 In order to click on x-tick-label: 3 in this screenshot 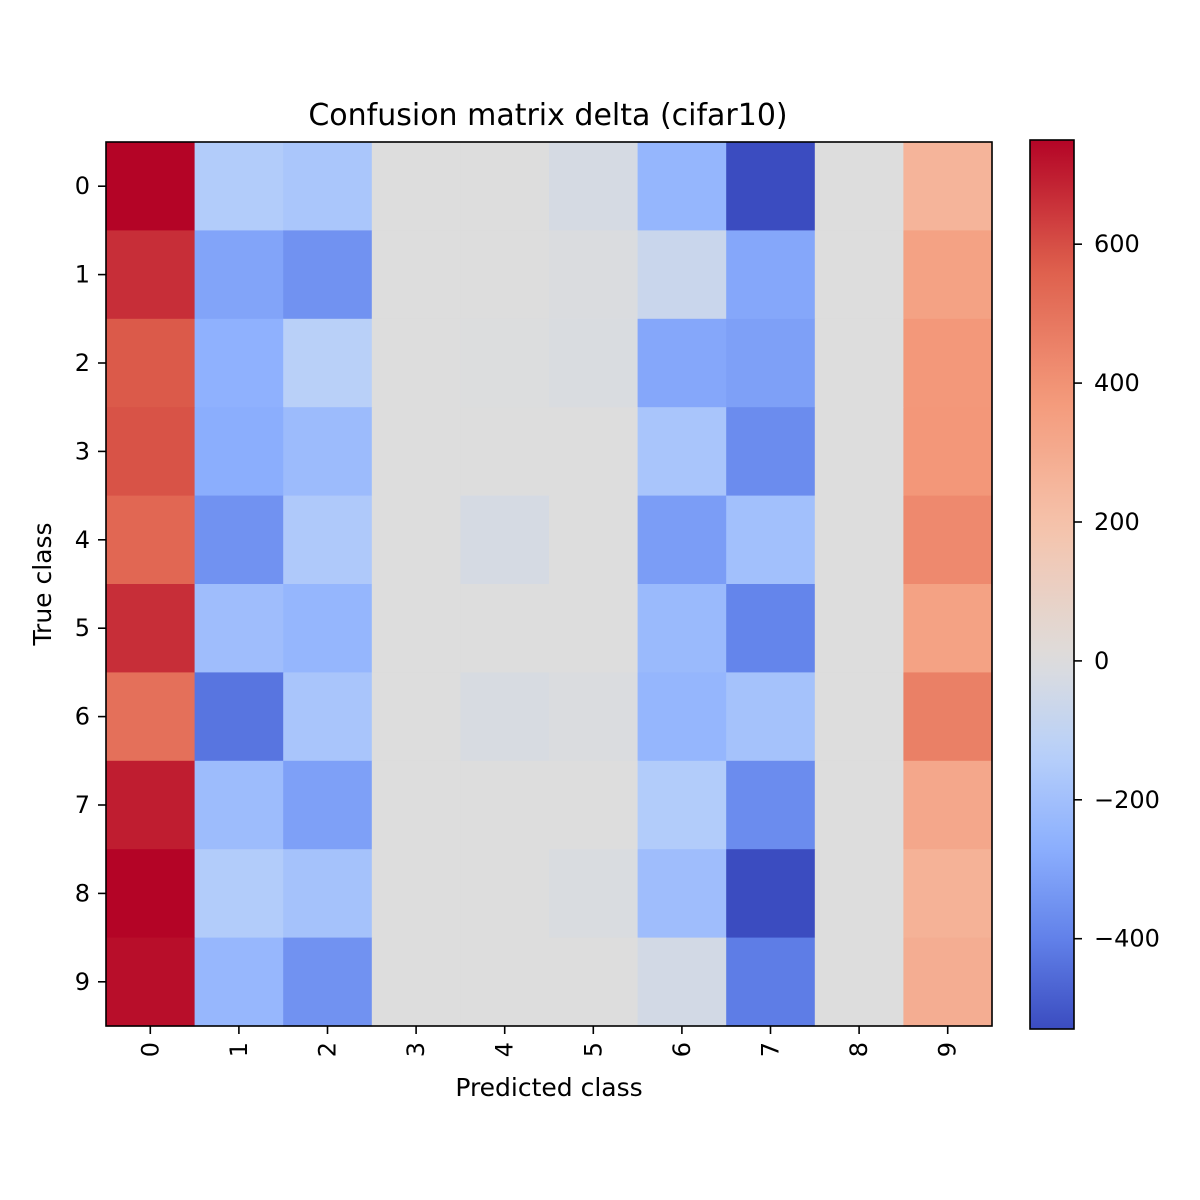, I will do `click(416, 1049)`.